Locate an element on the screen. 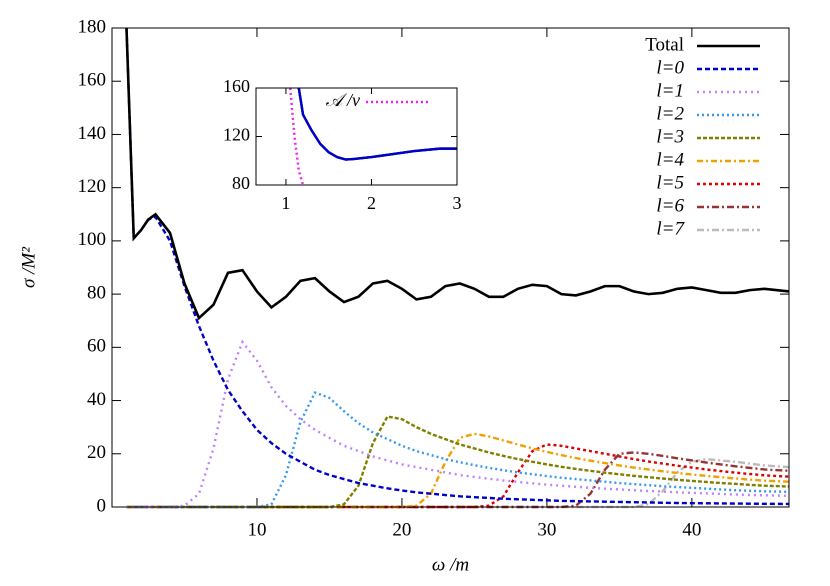  legend-label: 𝒜 /v is located at coordinates (342, 100).